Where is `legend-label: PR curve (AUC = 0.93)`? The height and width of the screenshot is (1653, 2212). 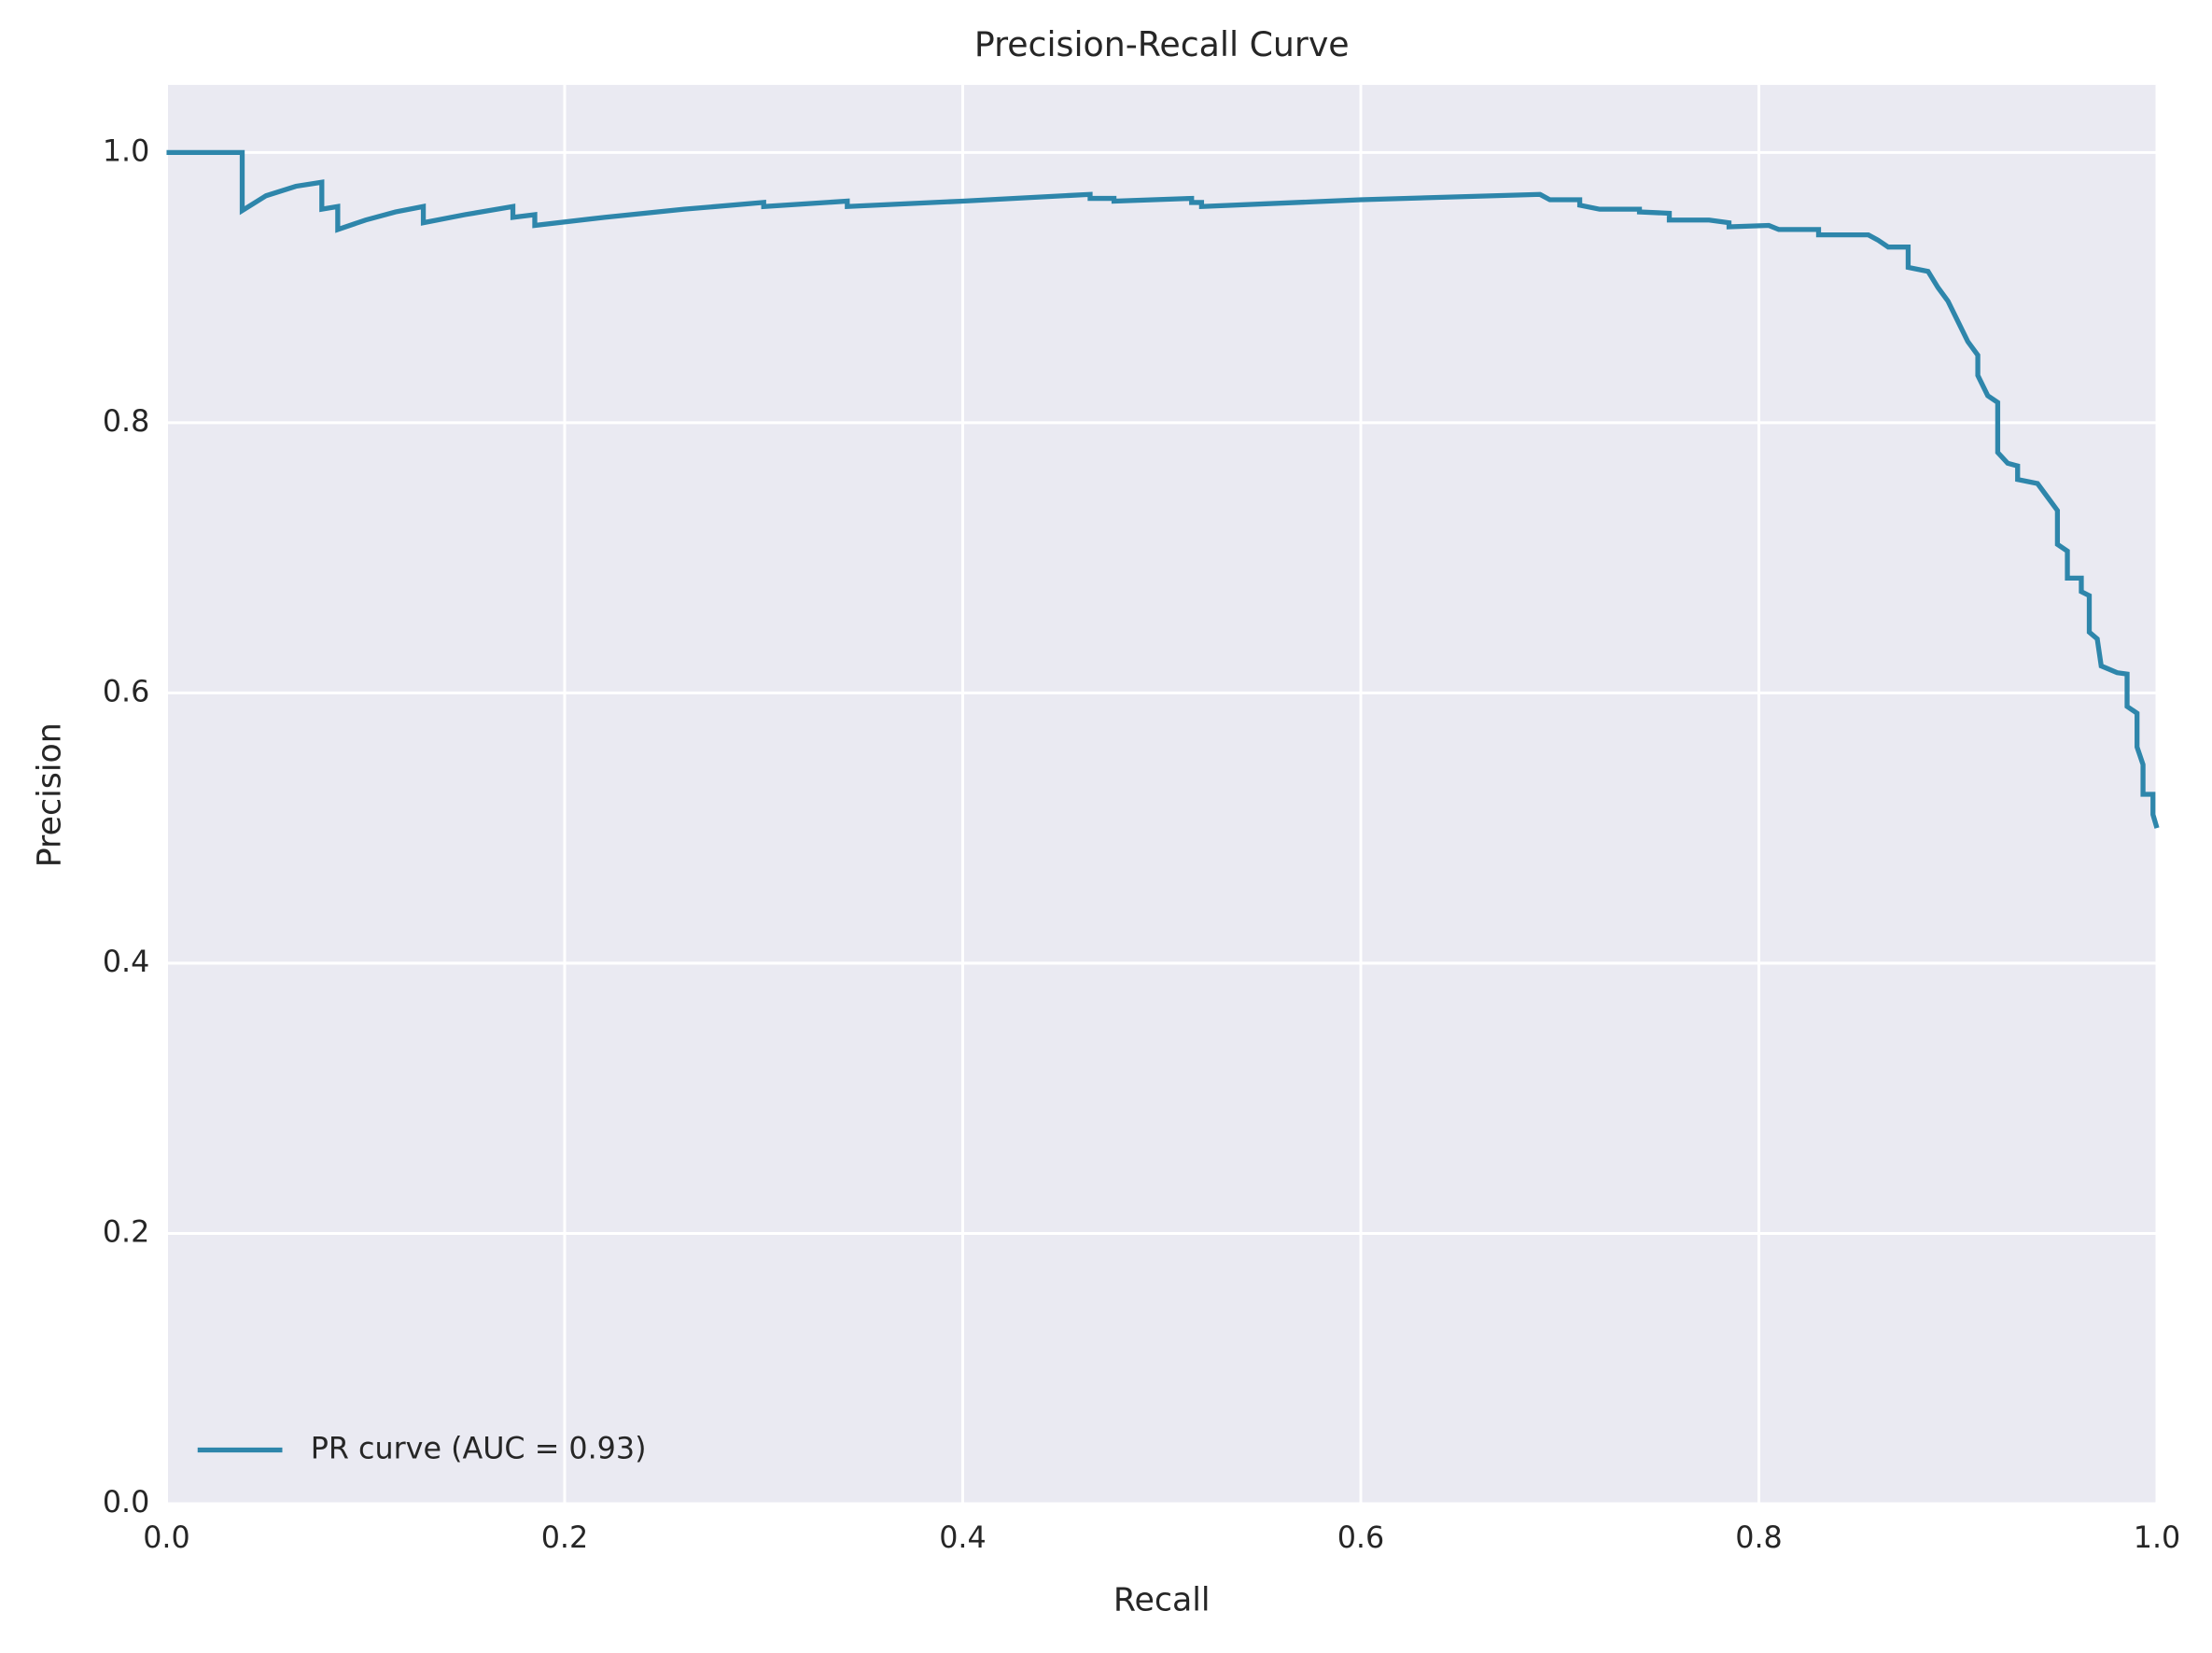 legend-label: PR curve (AUC = 0.93) is located at coordinates (479, 1450).